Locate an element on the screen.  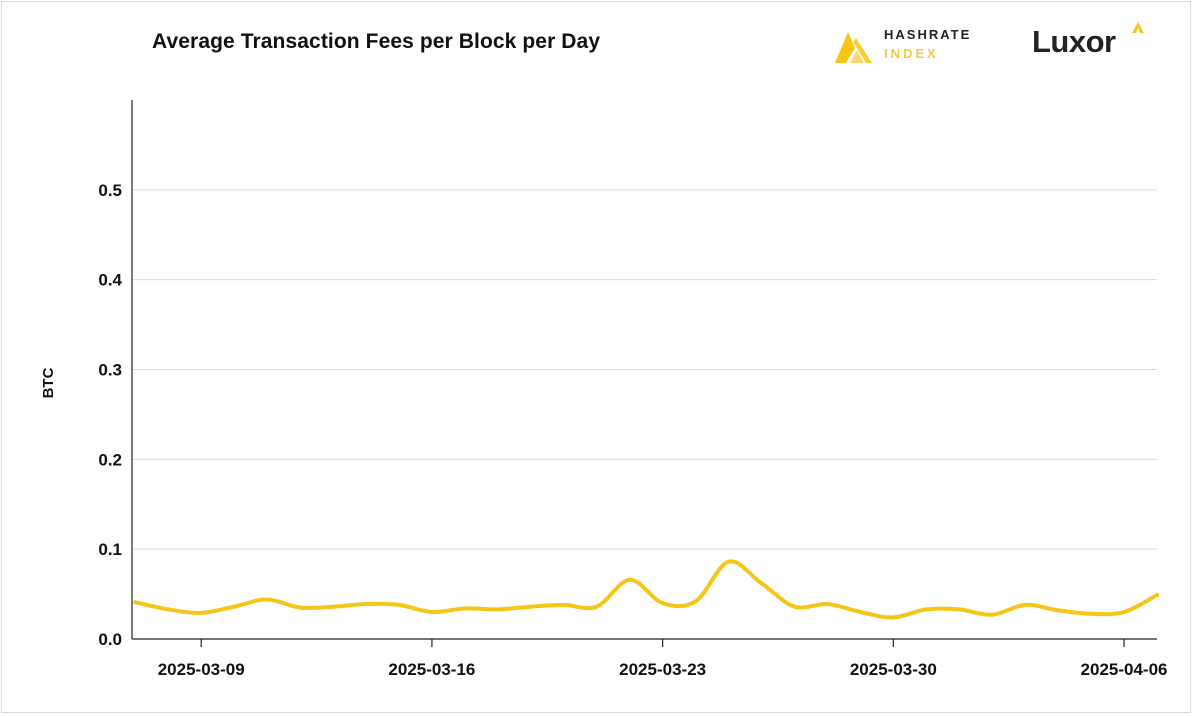
hashrate-index-mark-icon is located at coordinates (853, 47).